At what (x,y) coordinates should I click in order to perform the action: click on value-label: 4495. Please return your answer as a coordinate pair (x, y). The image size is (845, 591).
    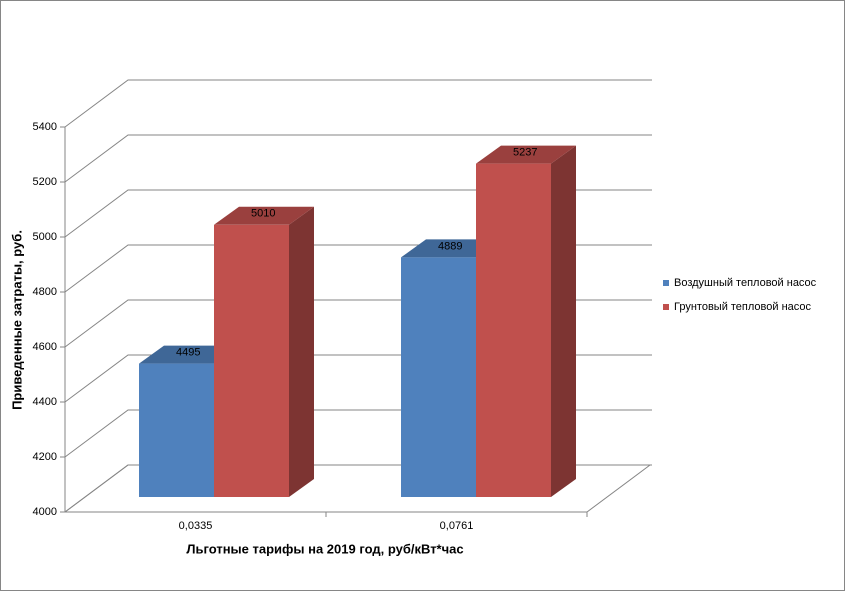
    Looking at the image, I should click on (188, 353).